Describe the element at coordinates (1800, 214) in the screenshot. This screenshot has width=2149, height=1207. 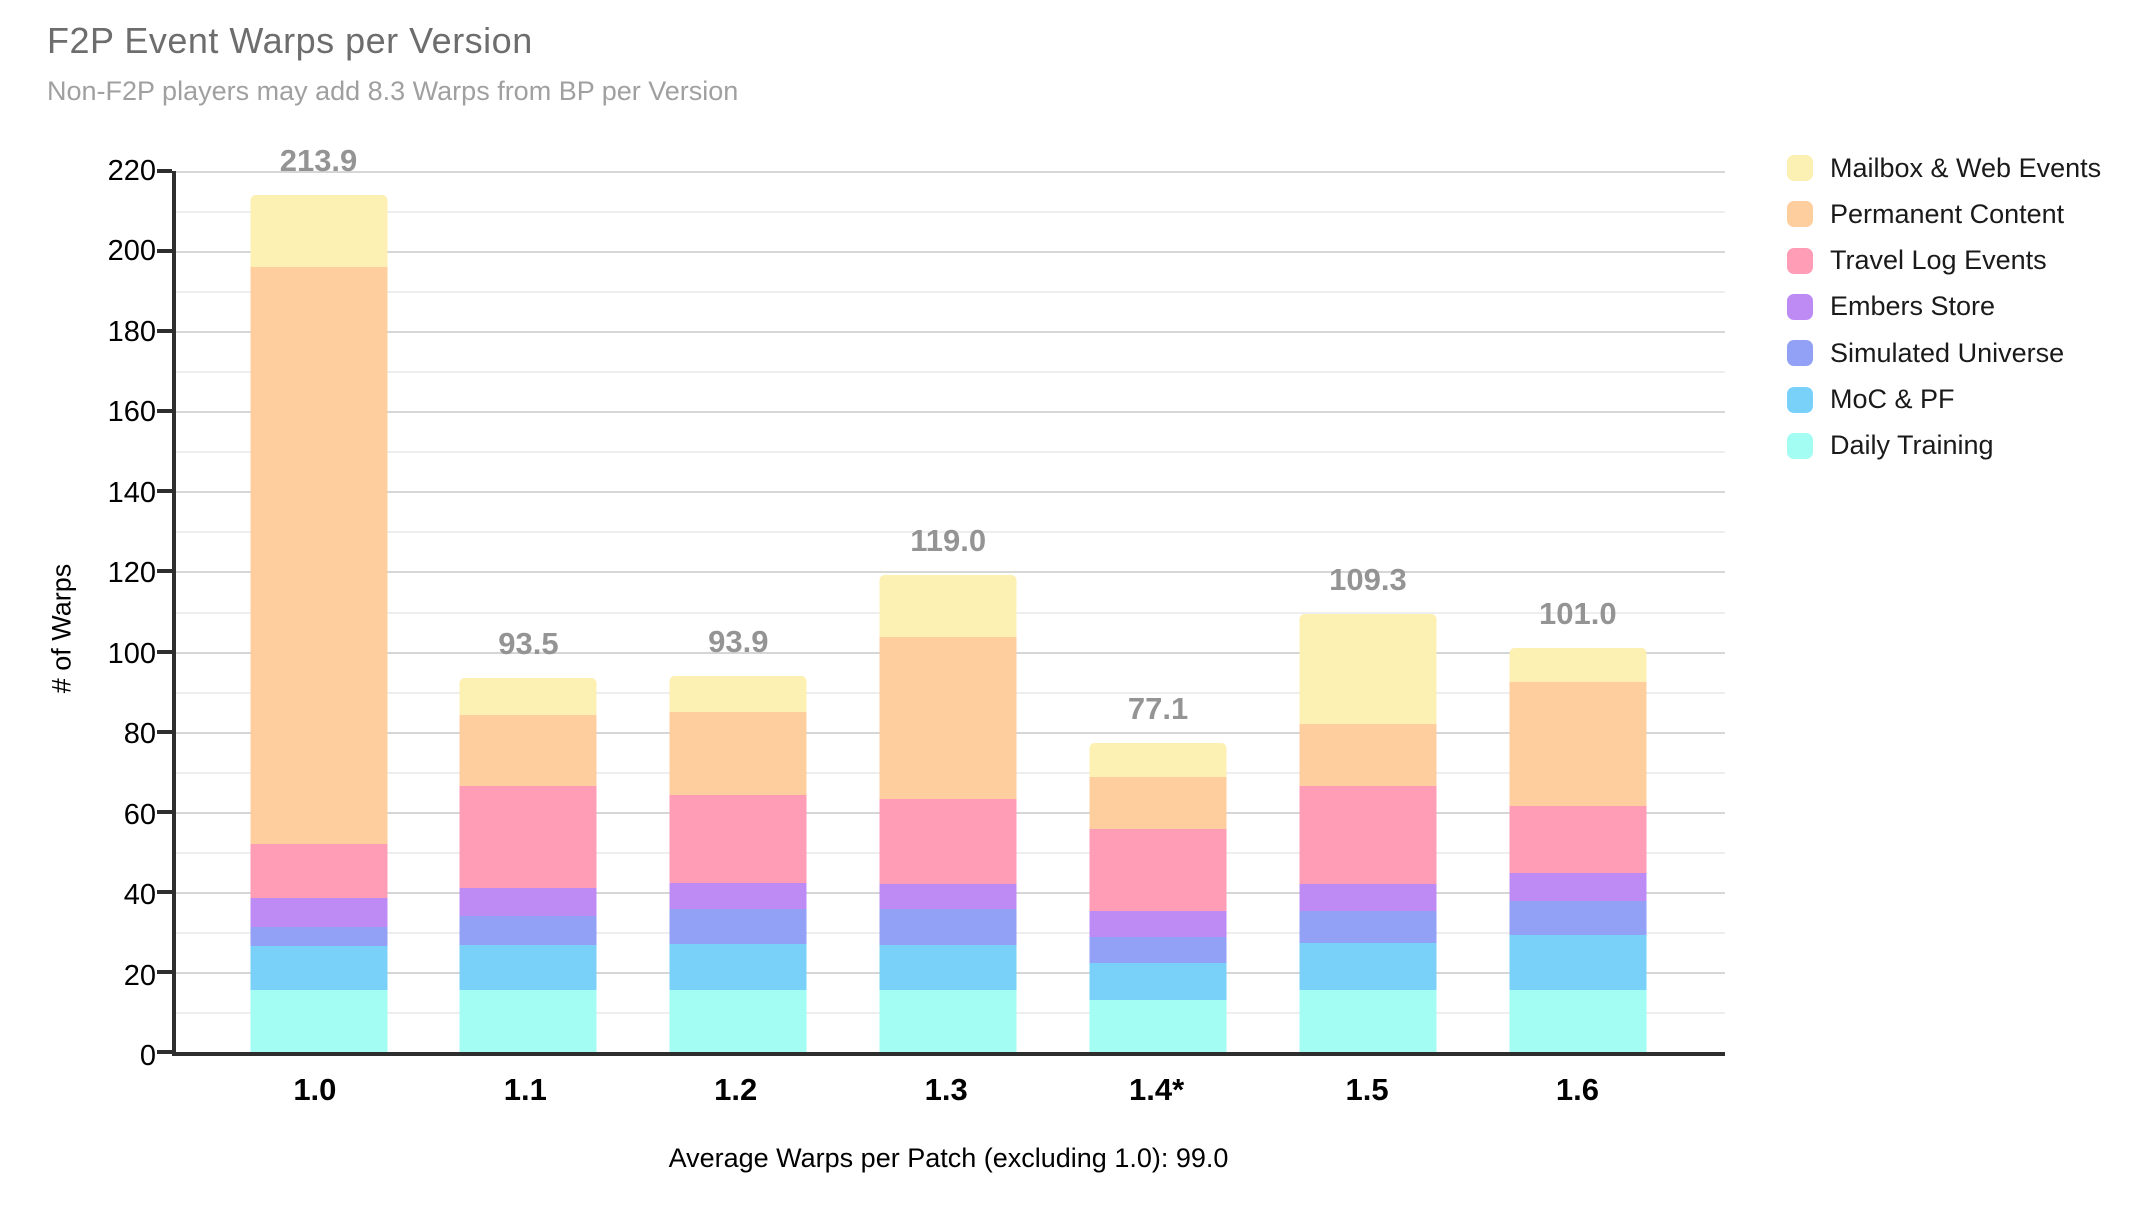
I see `legend-swatch-permanent-content` at that location.